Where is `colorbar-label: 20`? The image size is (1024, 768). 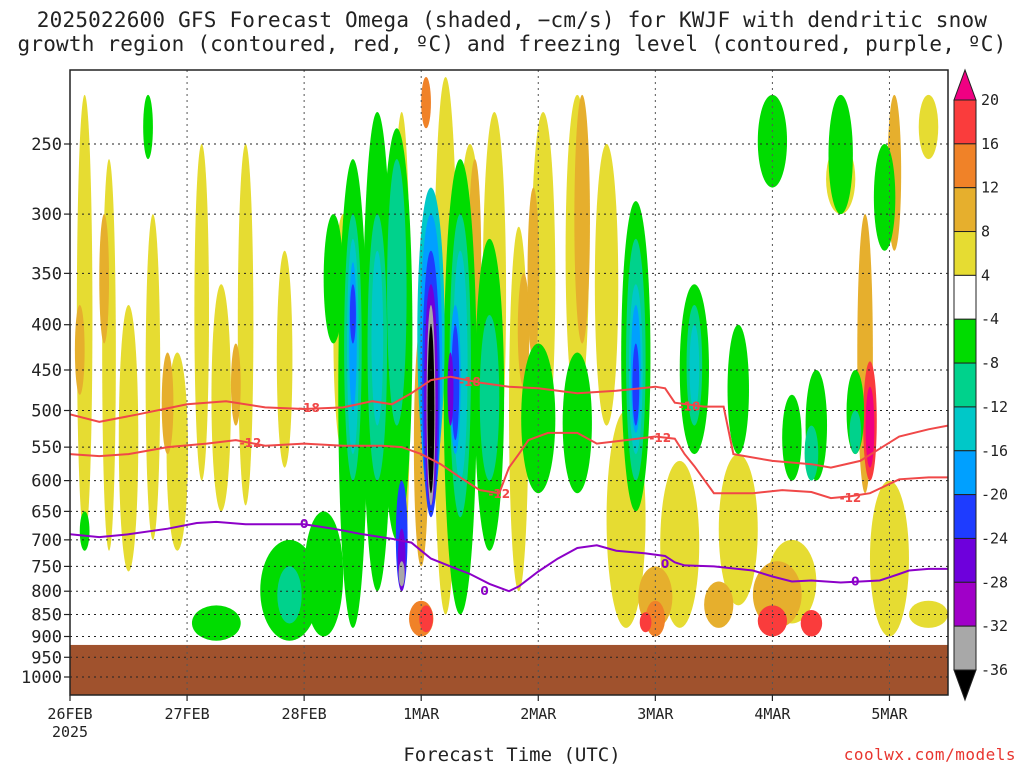 colorbar-label: 20 is located at coordinates (990, 100).